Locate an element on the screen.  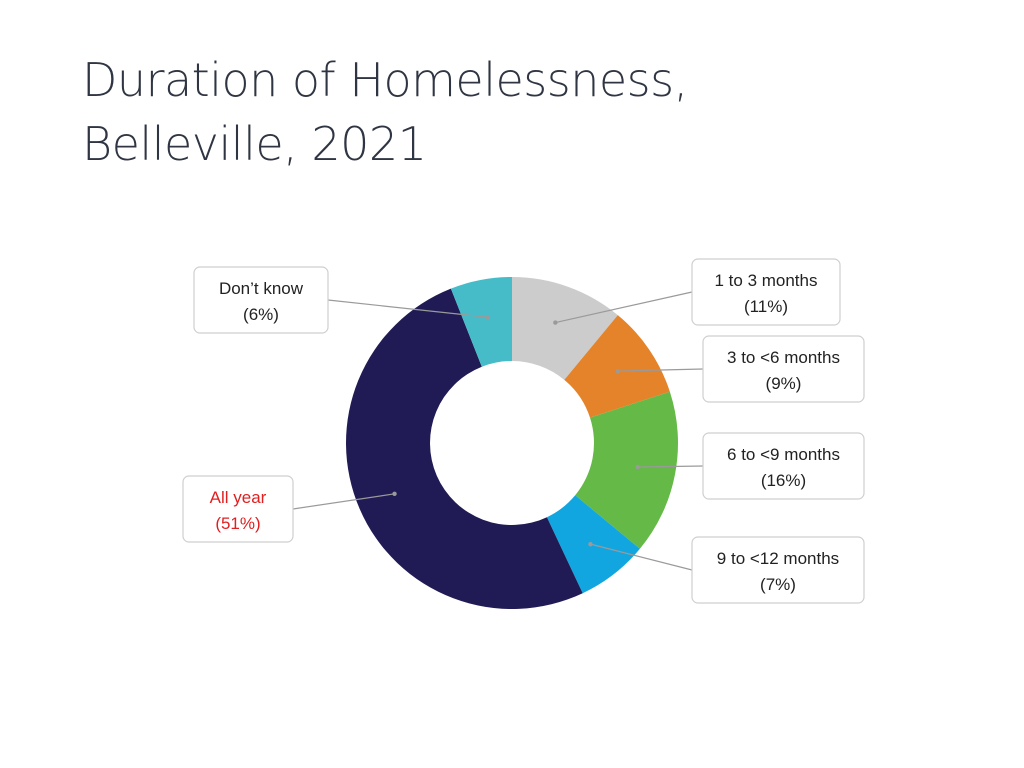
leader-dot-1-to-3-months is located at coordinates (555, 322).